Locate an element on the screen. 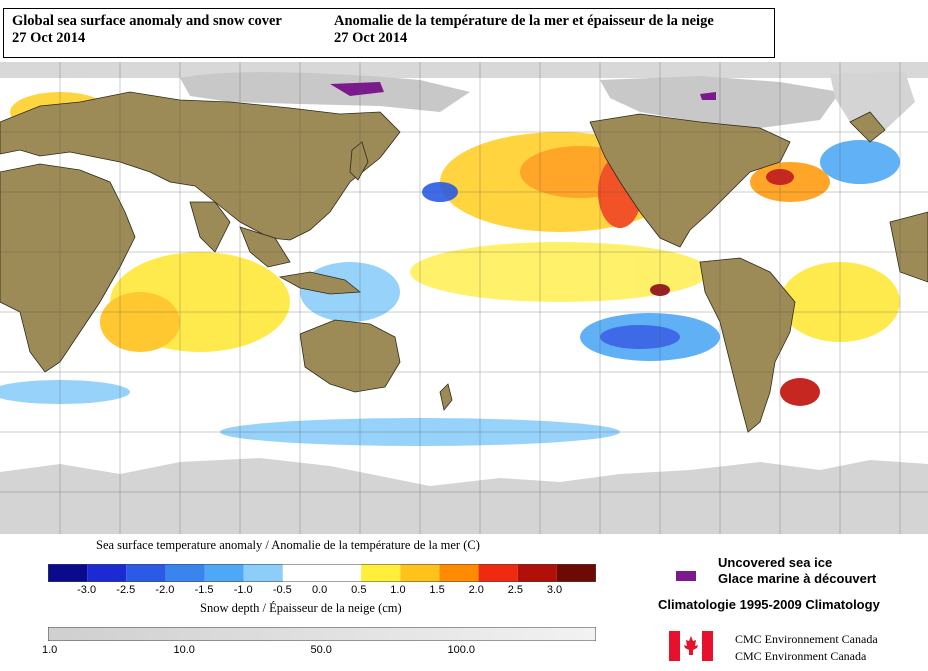  sst-tick-label: -1.5 is located at coordinates (204, 590).